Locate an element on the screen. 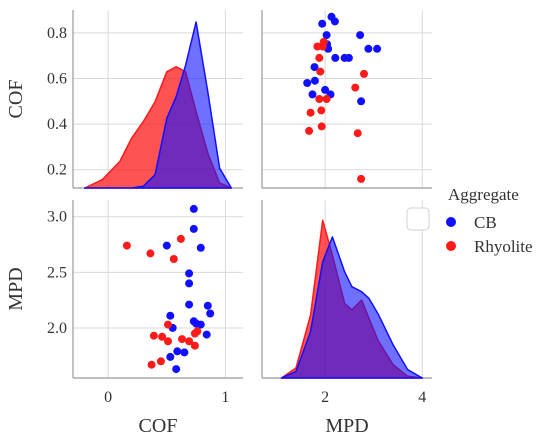 Image resolution: width=550 pixels, height=442 pixels. legend: Aggregate CB Rhyolite is located at coordinates (469, 220).